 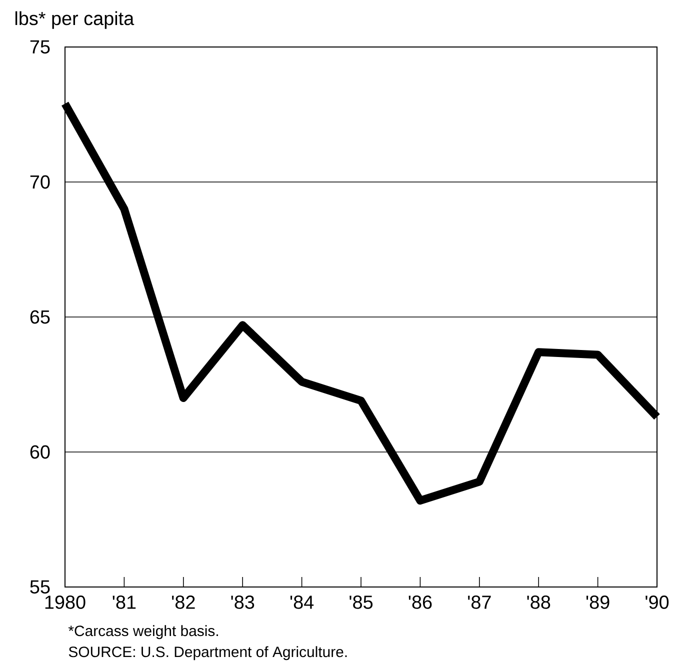 What do you see at coordinates (479, 602) in the screenshot?
I see `x-tick-label: '87` at bounding box center [479, 602].